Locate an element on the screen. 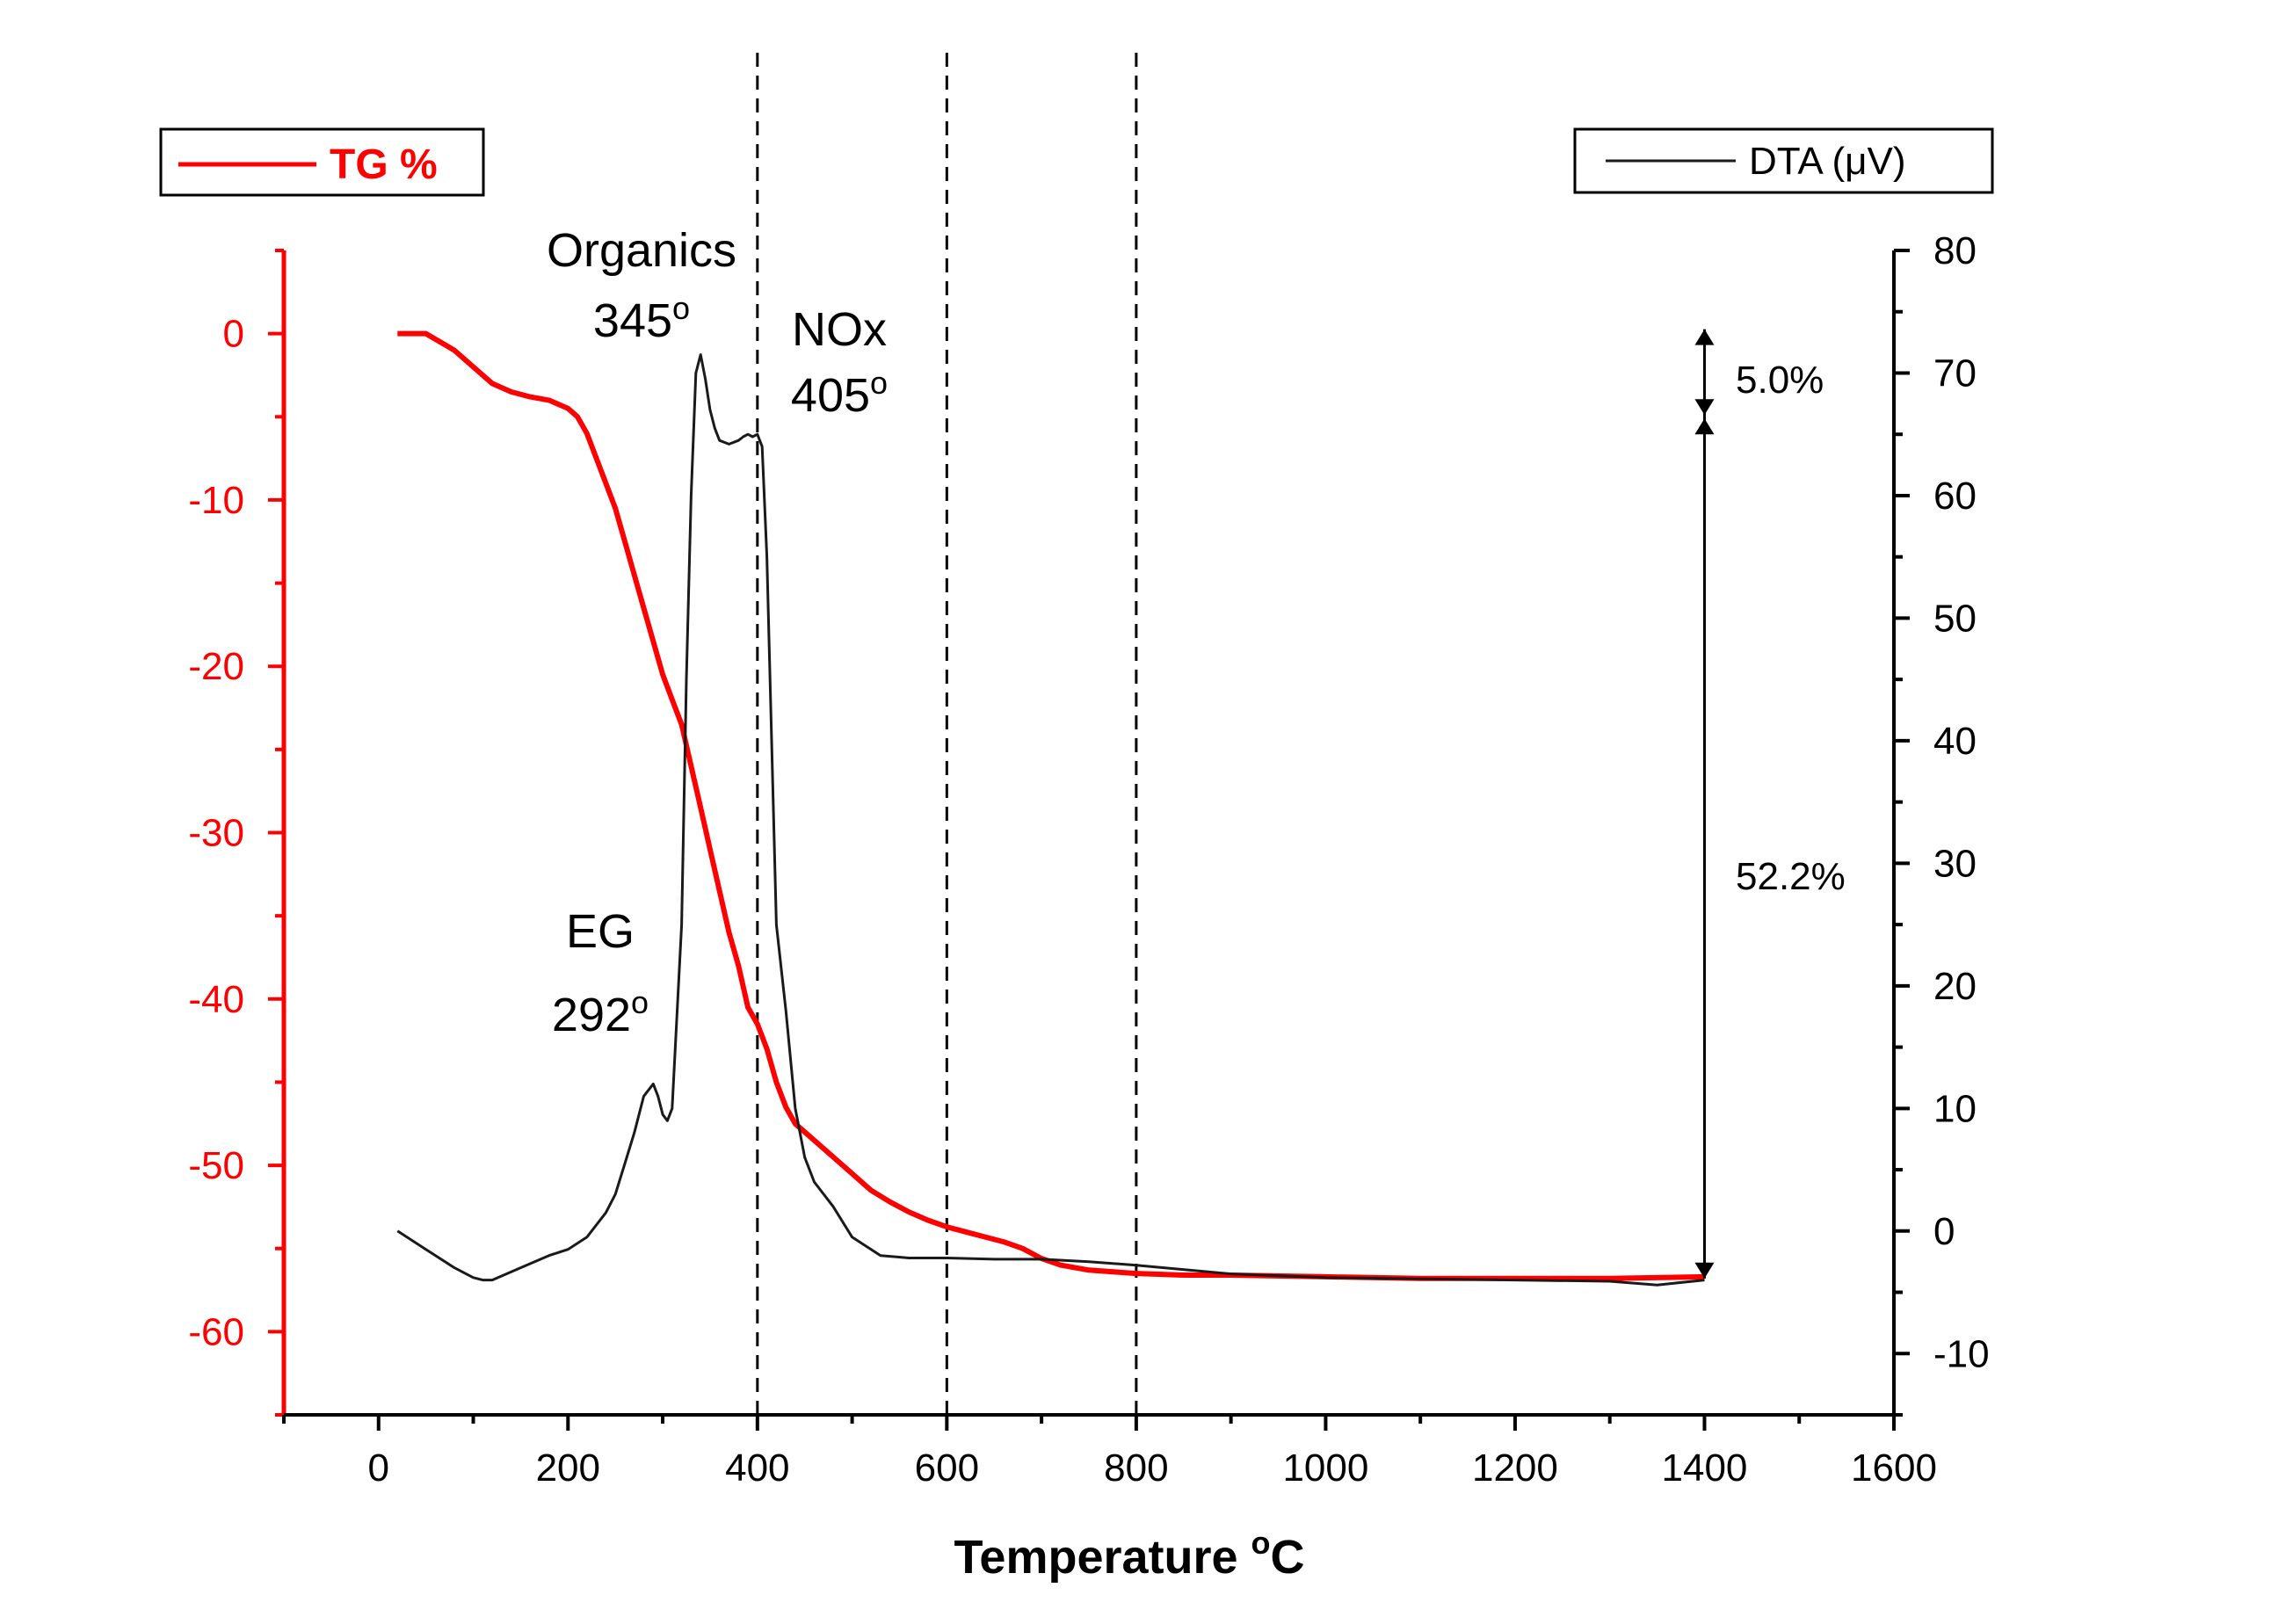  annotation-eg-name: EG is located at coordinates (600, 932).